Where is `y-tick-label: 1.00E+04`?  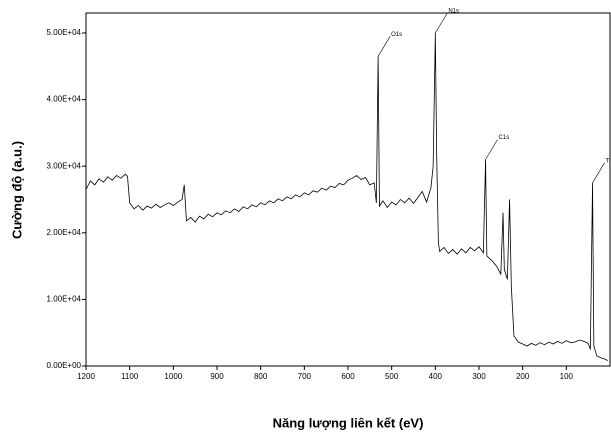 y-tick-label: 1.00E+04 is located at coordinates (64, 299).